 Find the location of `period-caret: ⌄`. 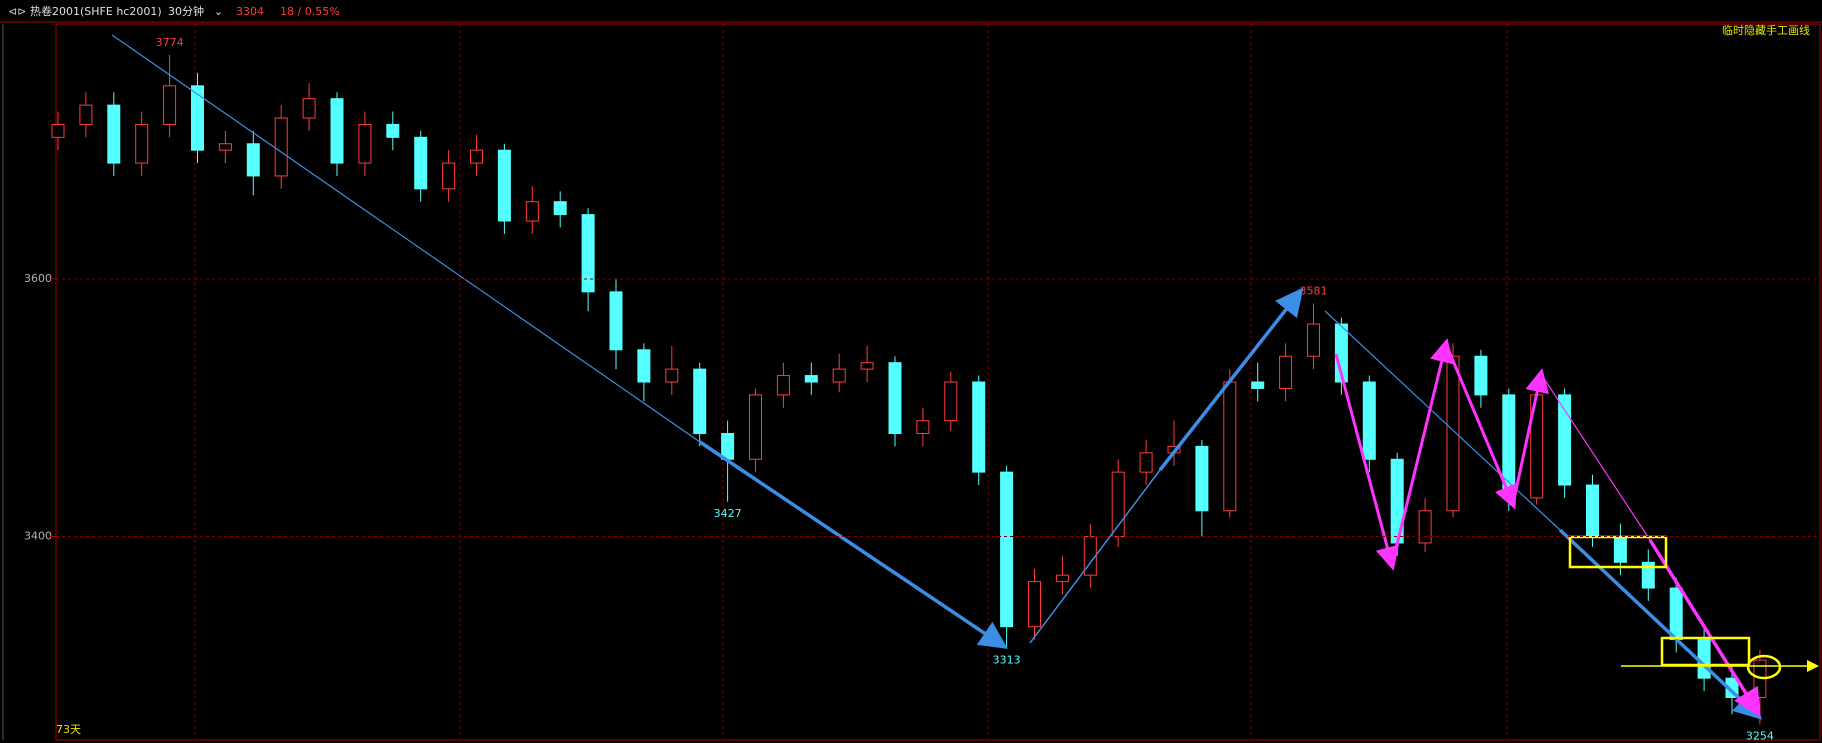

period-caret: ⌄ is located at coordinates (218, 11).